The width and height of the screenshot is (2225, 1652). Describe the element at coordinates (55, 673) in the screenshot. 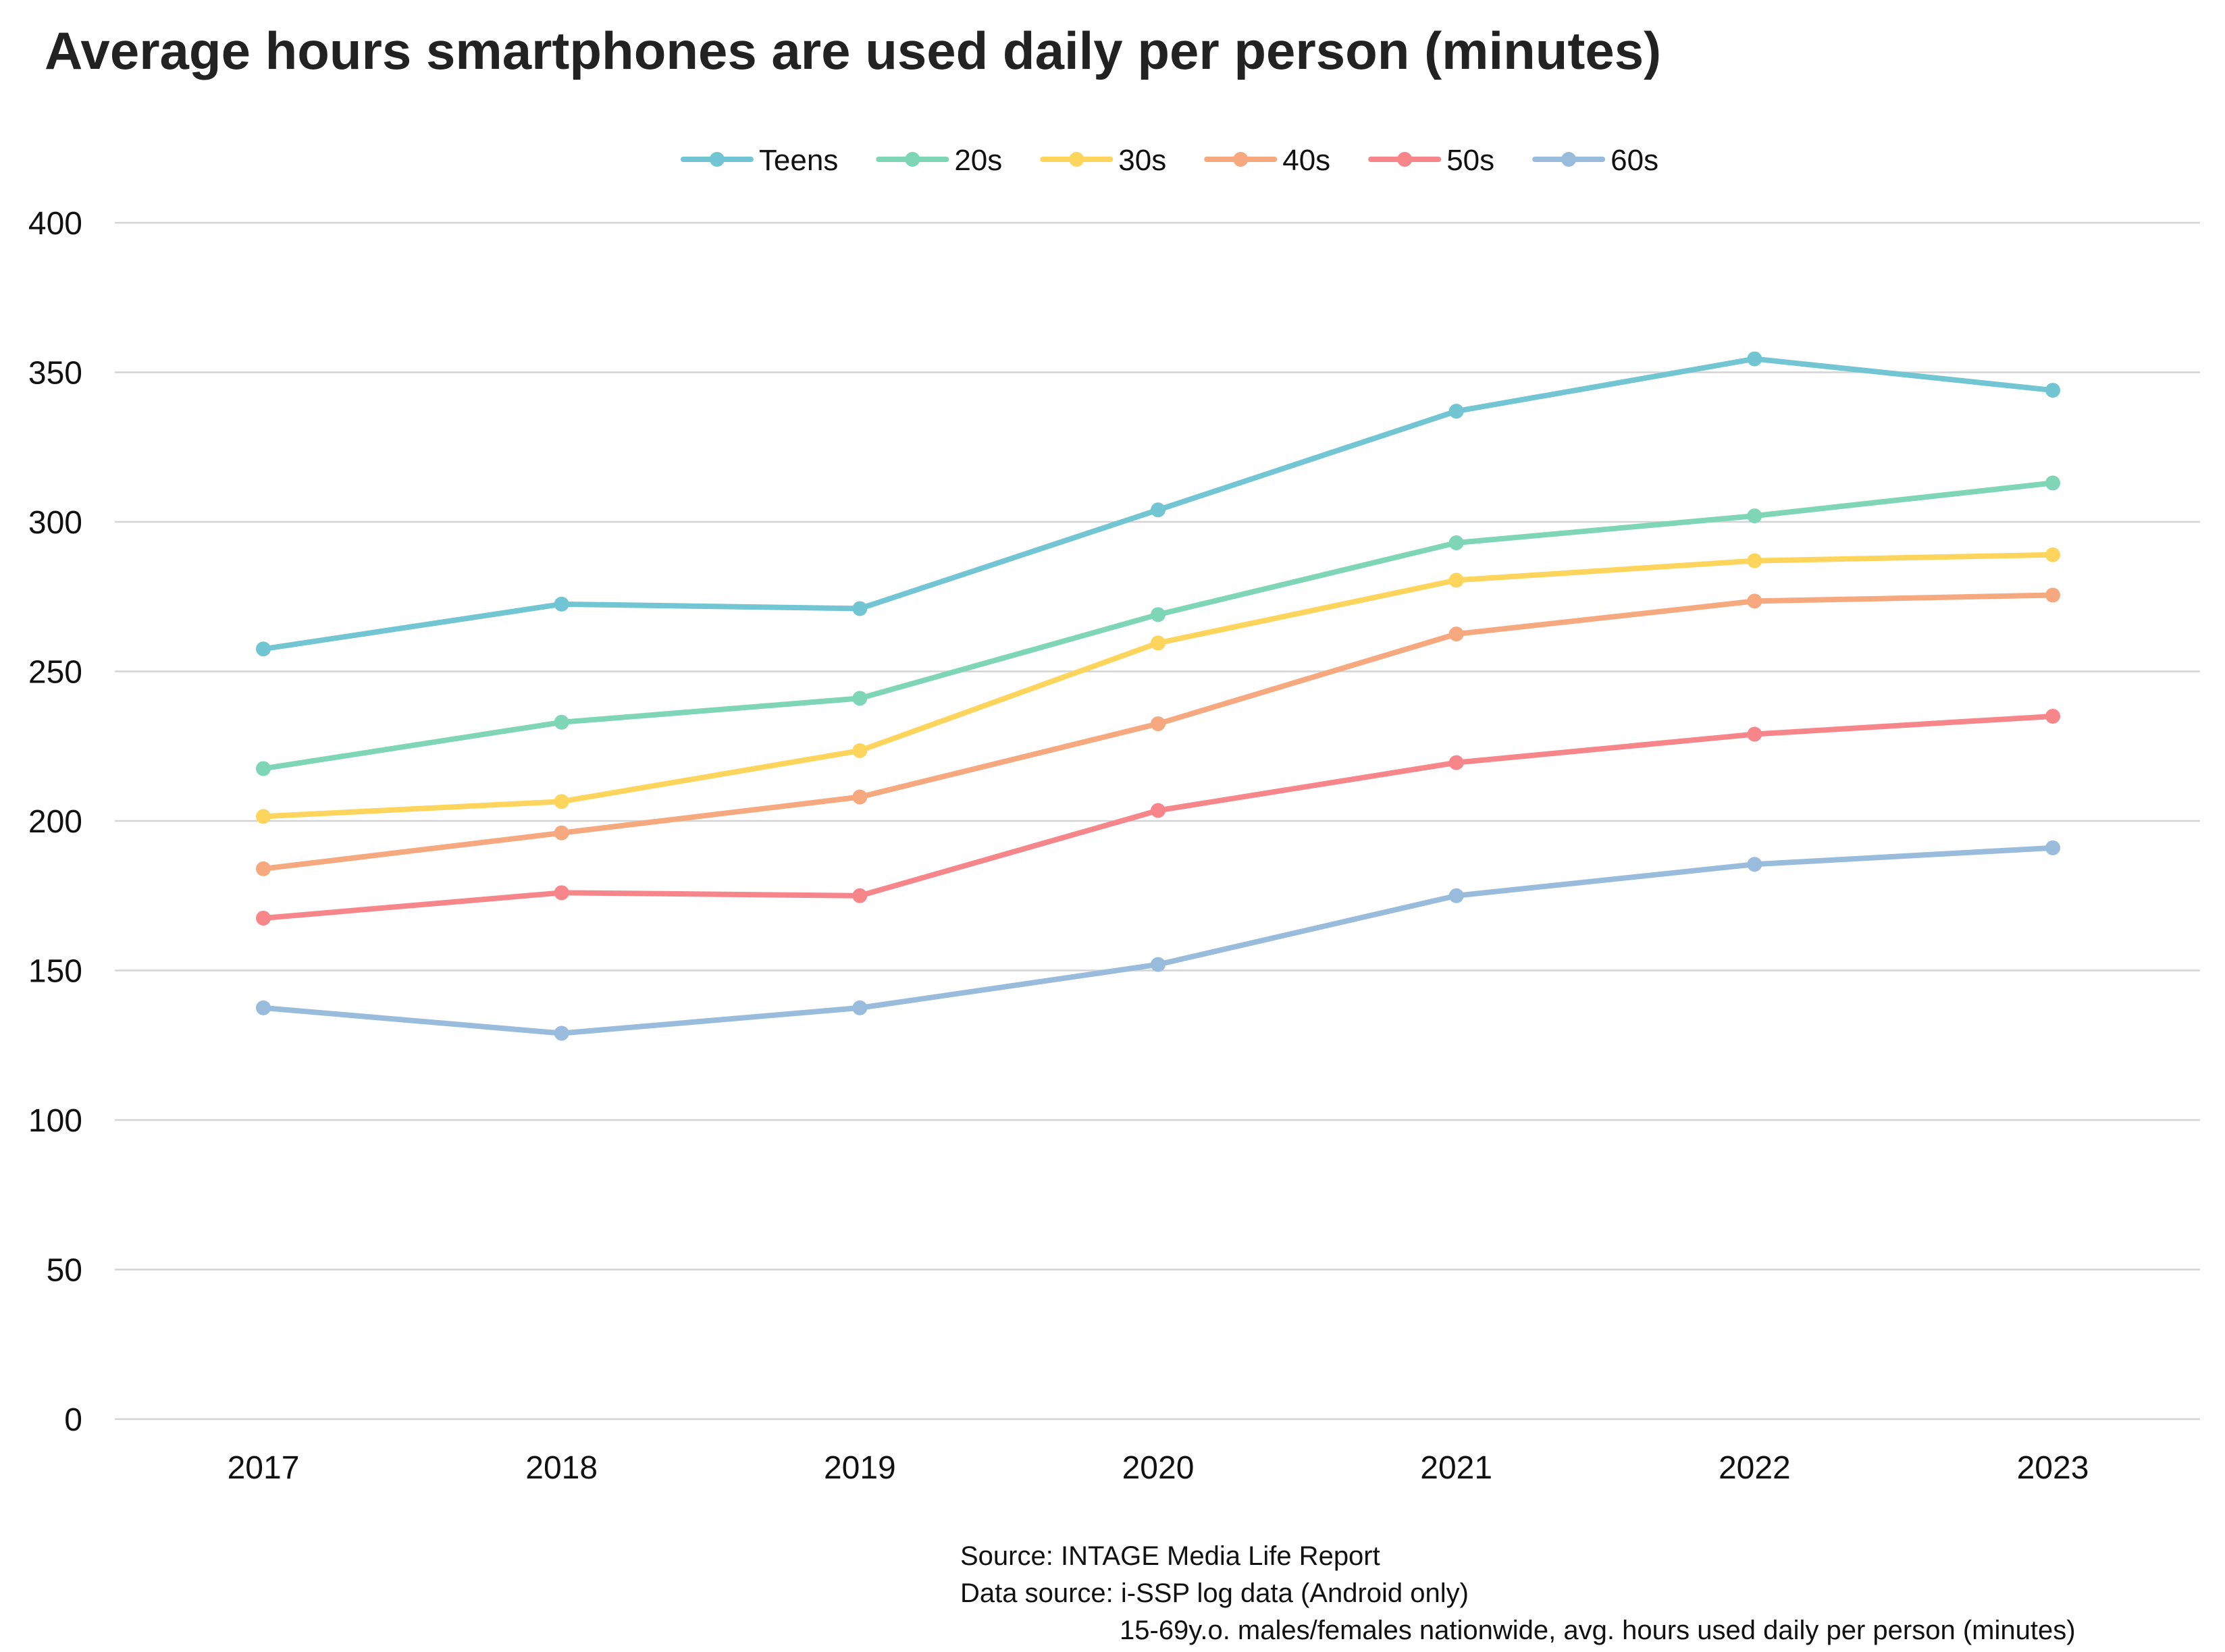

I see `y-tick-label: 250` at that location.